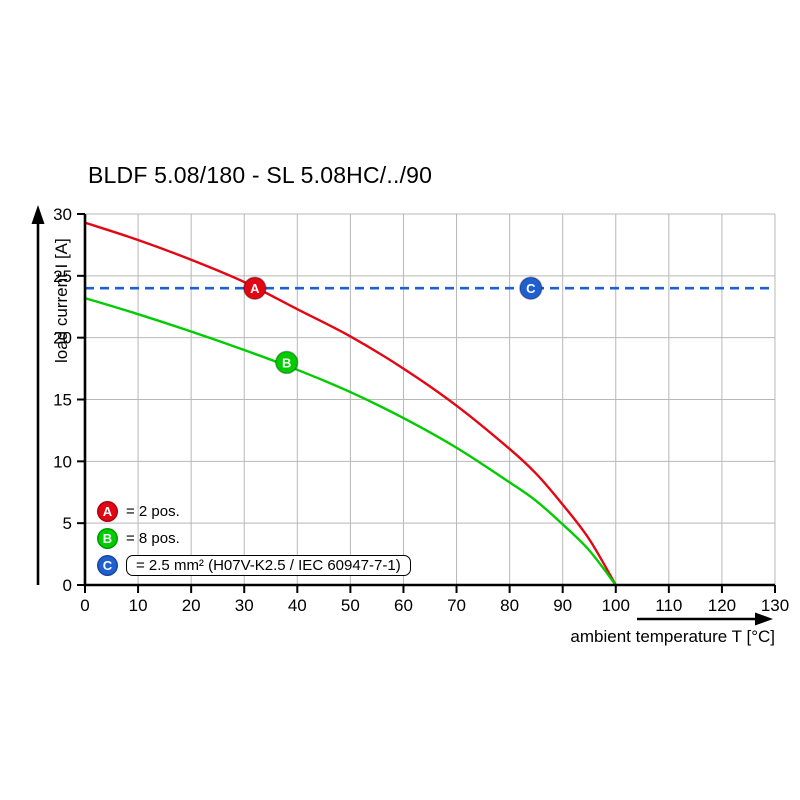 Image resolution: width=800 pixels, height=800 pixels. I want to click on x-axis-label: ambient temperature T [°C], so click(672, 636).